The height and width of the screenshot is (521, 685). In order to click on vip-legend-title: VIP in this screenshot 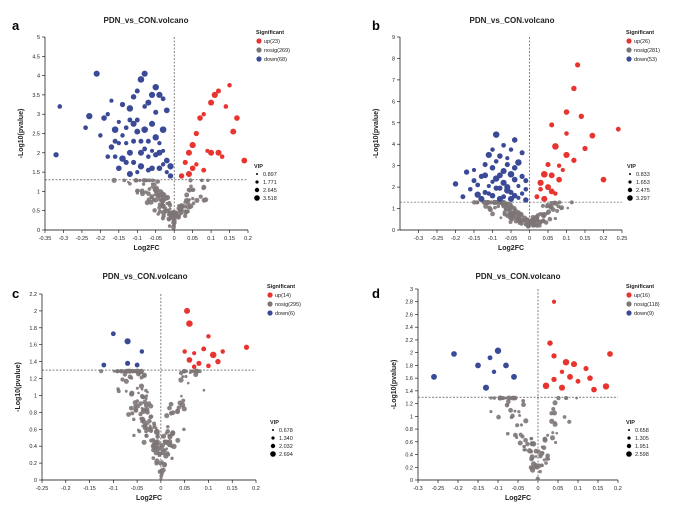, I will do `click(274, 423)`.